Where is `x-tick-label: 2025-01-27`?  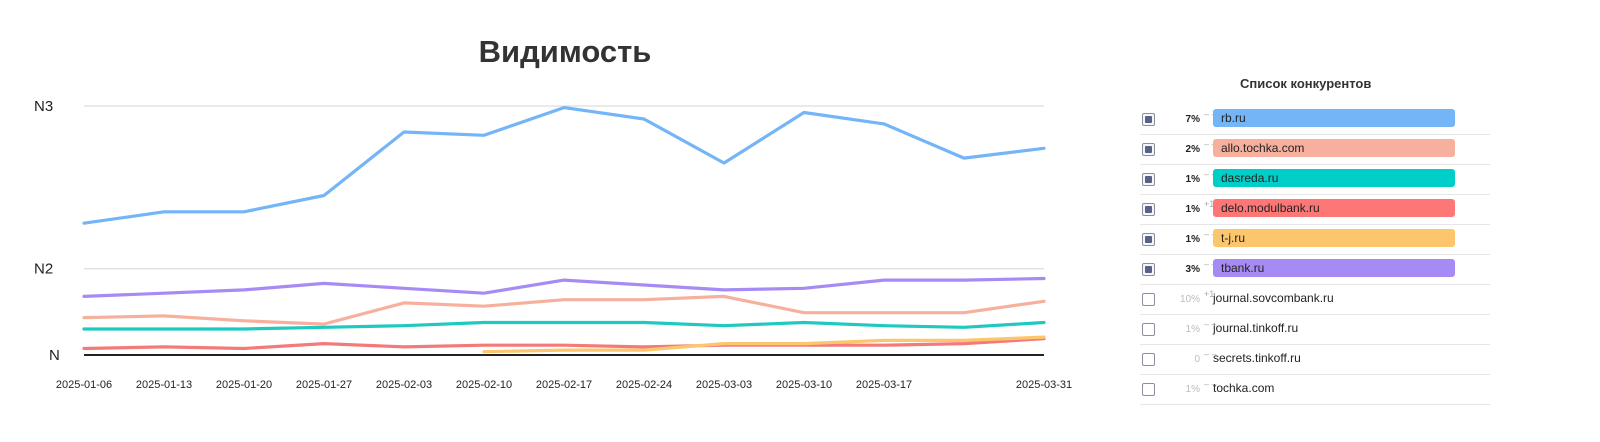 x-tick-label: 2025-01-27 is located at coordinates (324, 385).